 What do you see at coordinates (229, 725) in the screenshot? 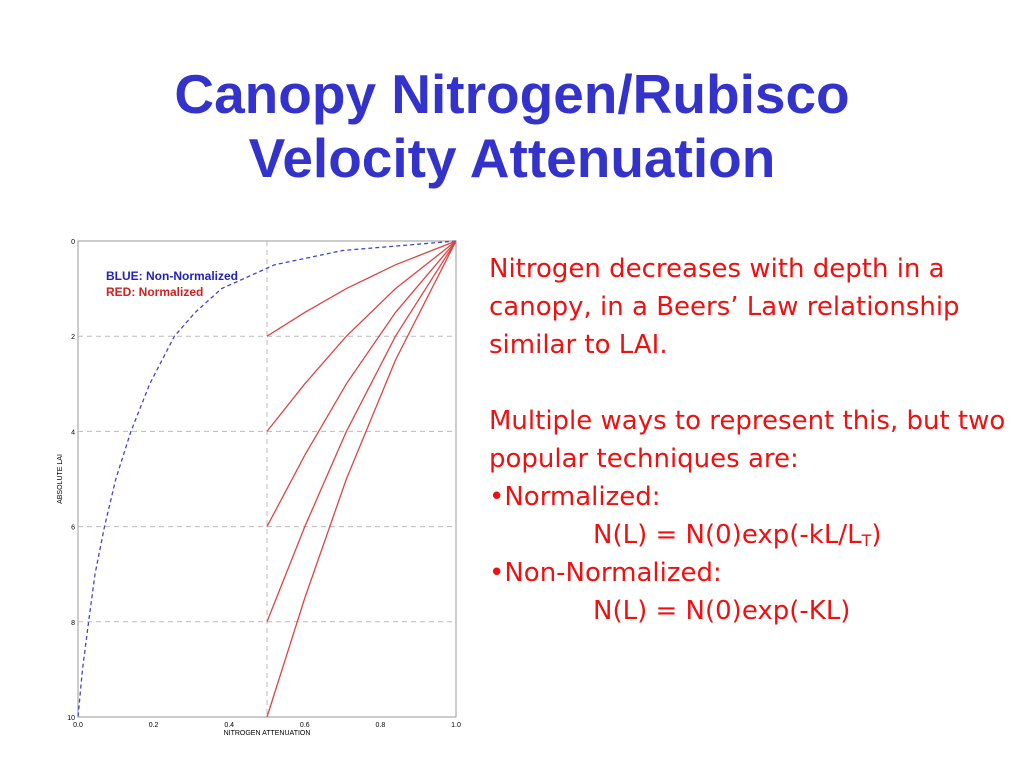
I see `x-tick-label: 0.4` at bounding box center [229, 725].